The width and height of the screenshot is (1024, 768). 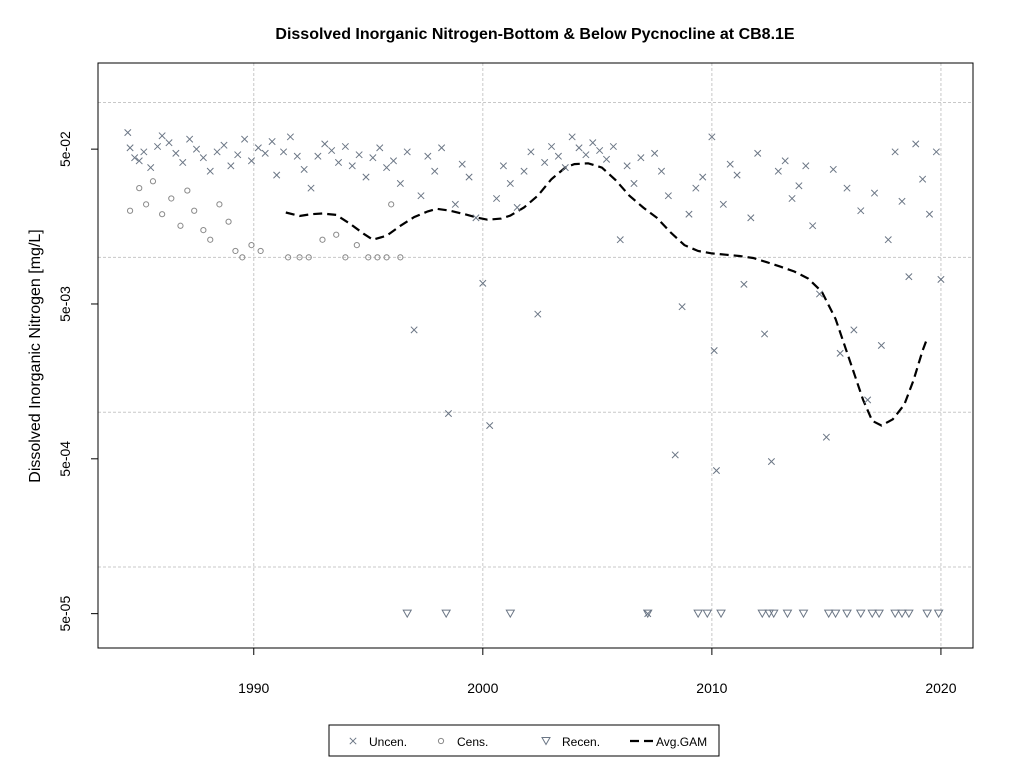 What do you see at coordinates (253, 688) in the screenshot?
I see `x-tick-label: 1990` at bounding box center [253, 688].